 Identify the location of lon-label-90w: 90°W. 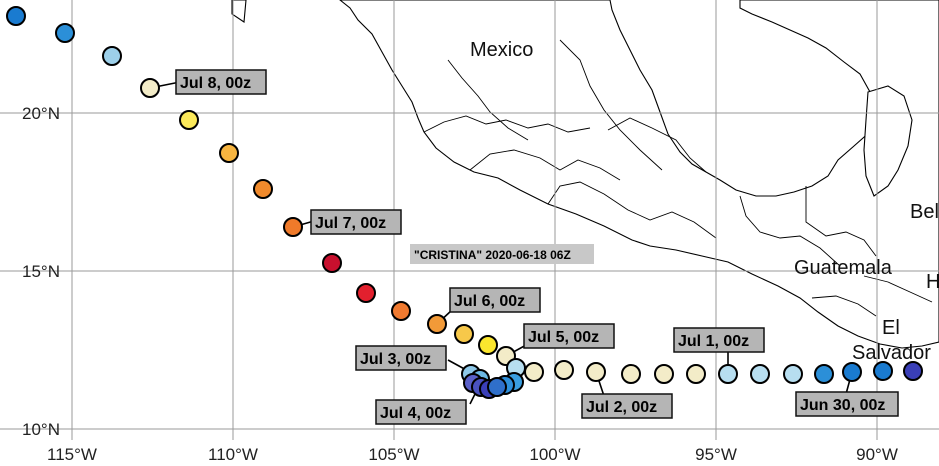
(877, 454).